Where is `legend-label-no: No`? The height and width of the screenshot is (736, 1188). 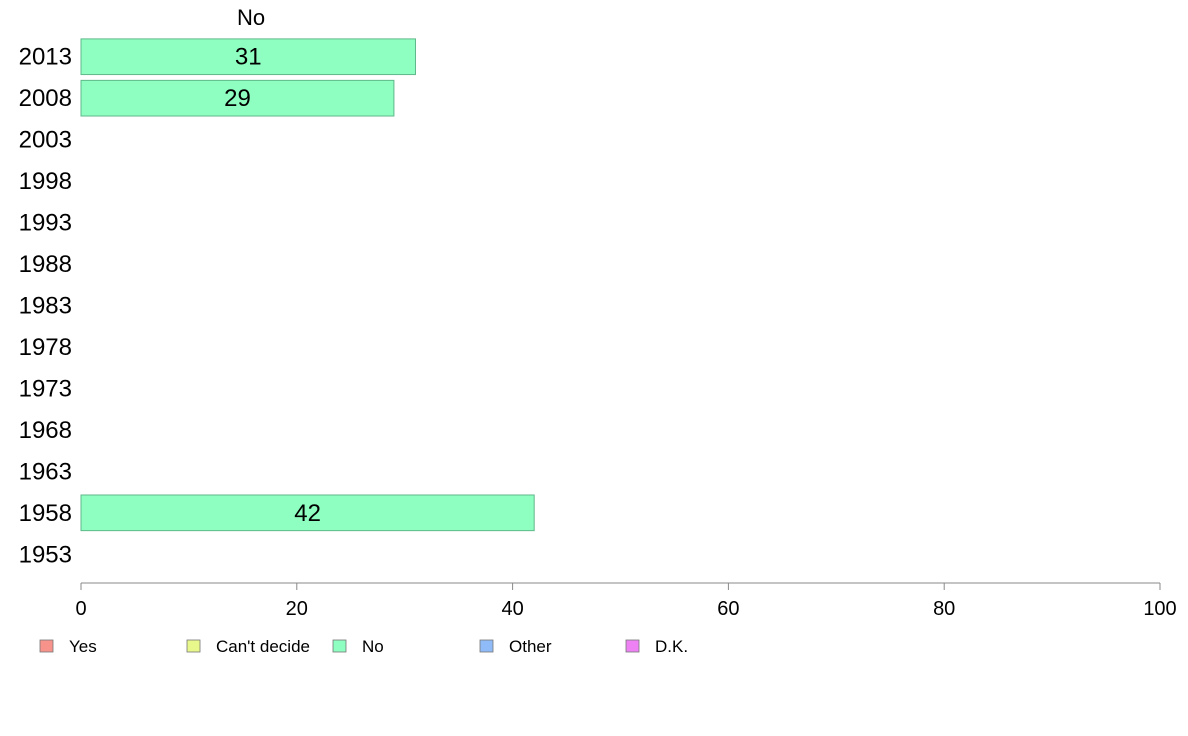
legend-label-no: No is located at coordinates (373, 646).